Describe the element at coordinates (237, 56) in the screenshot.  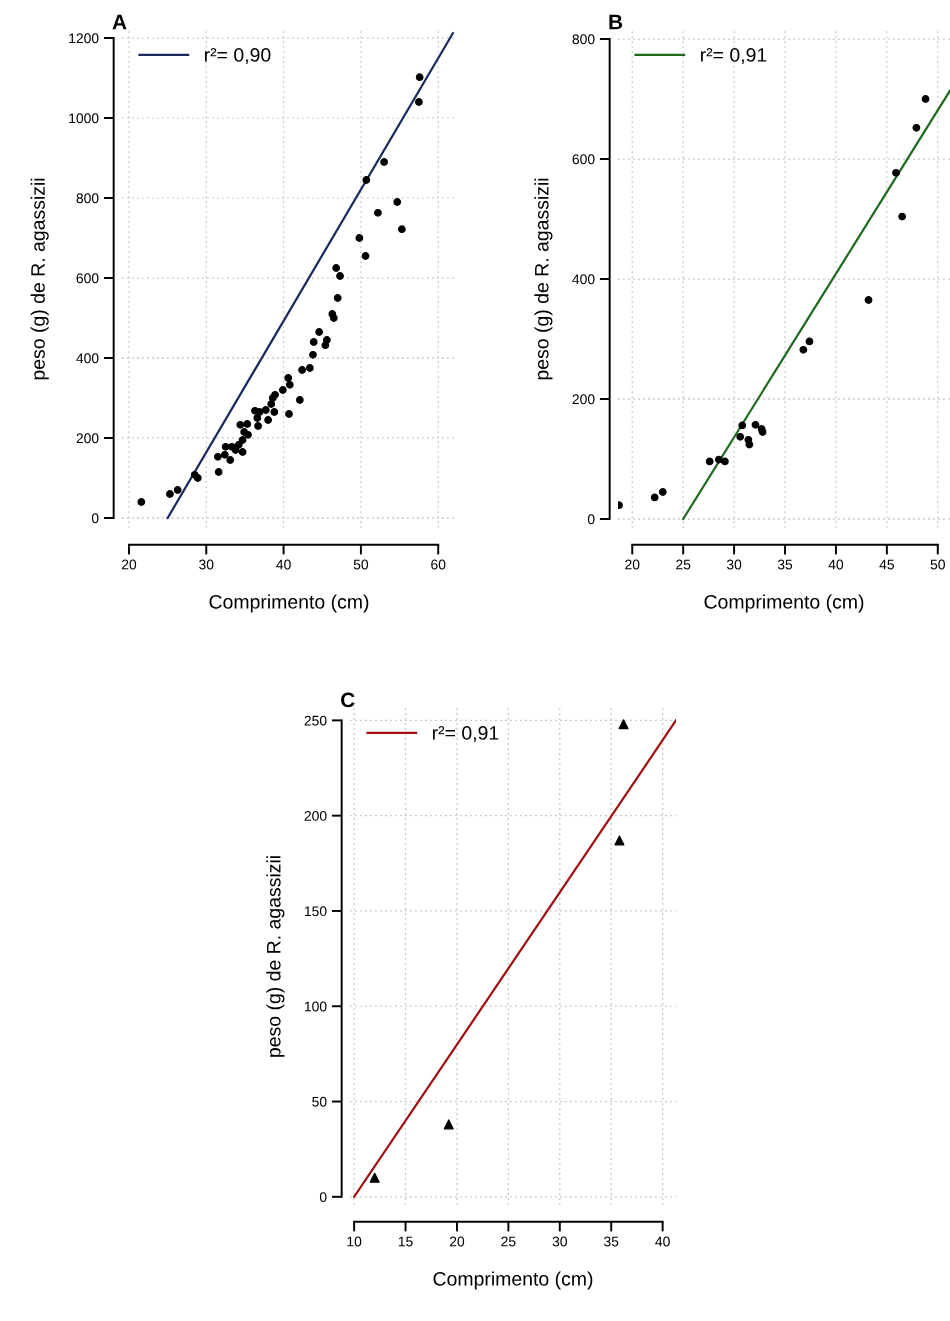
I see `legend-label: r²= 0,90` at that location.